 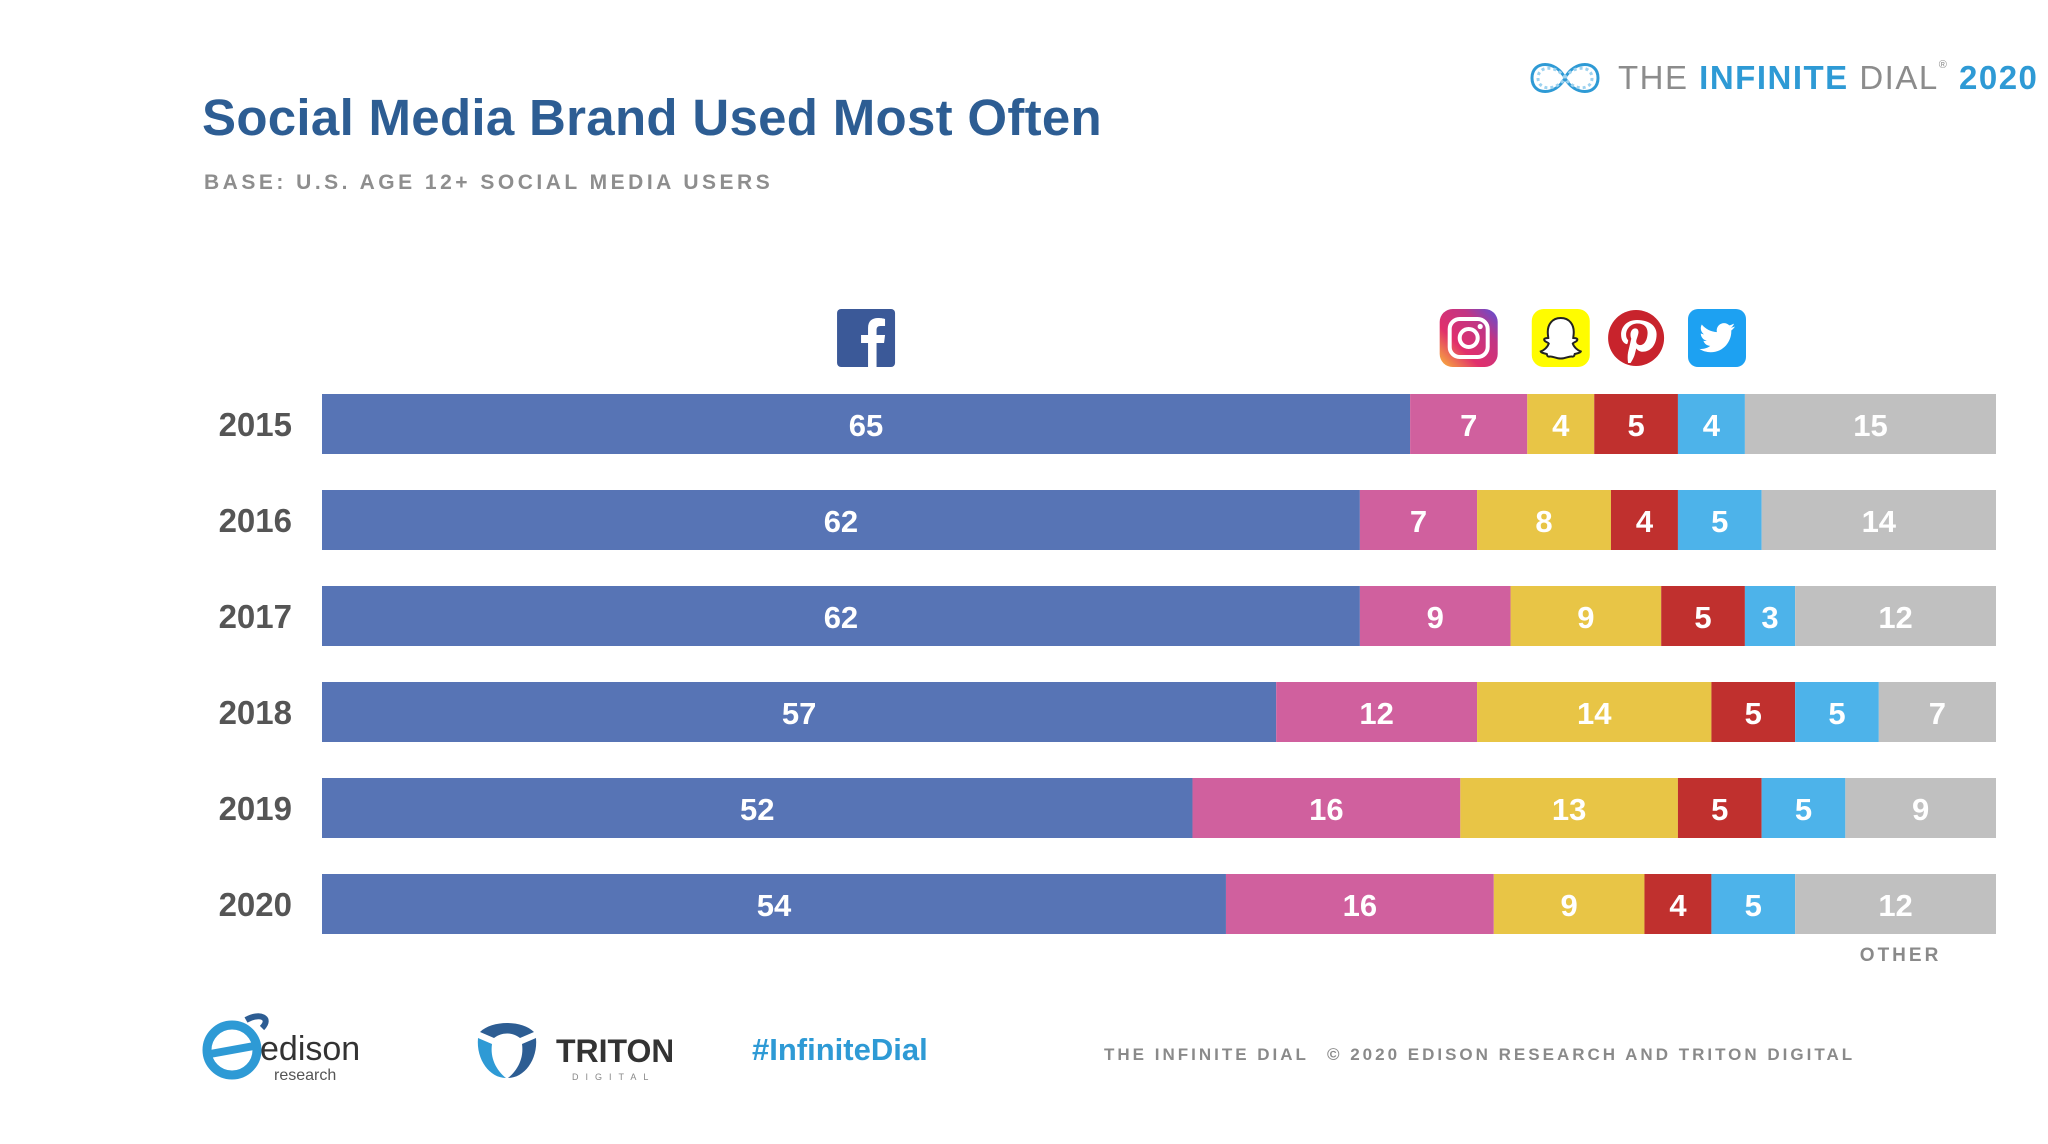 I want to click on other-legend-label: OTHER, so click(x=1901, y=955).